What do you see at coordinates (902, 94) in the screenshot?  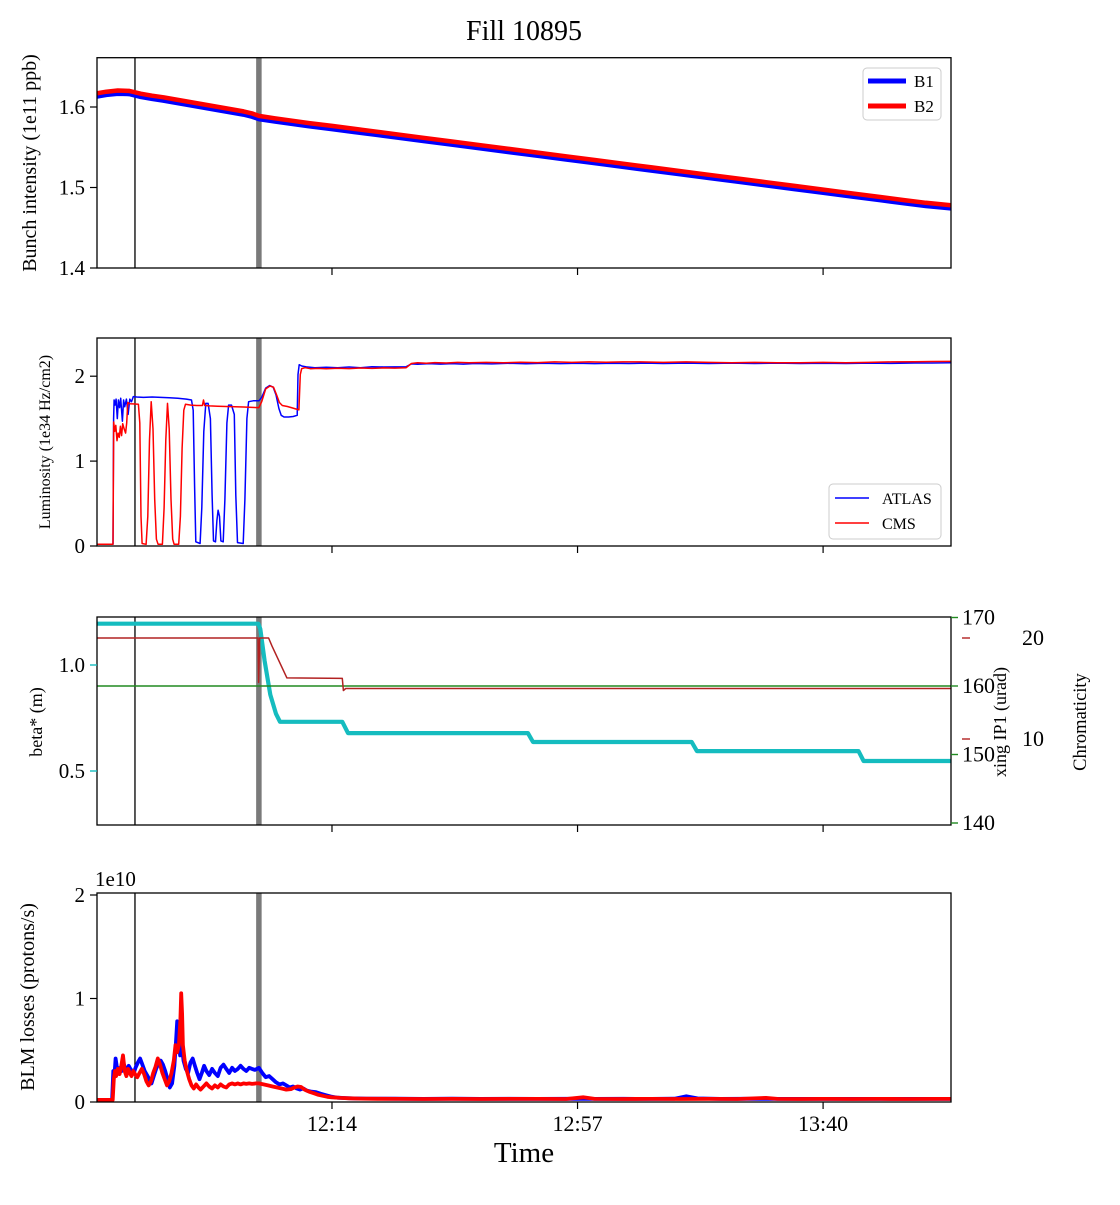 I see `legend-intensity: B1 B2` at bounding box center [902, 94].